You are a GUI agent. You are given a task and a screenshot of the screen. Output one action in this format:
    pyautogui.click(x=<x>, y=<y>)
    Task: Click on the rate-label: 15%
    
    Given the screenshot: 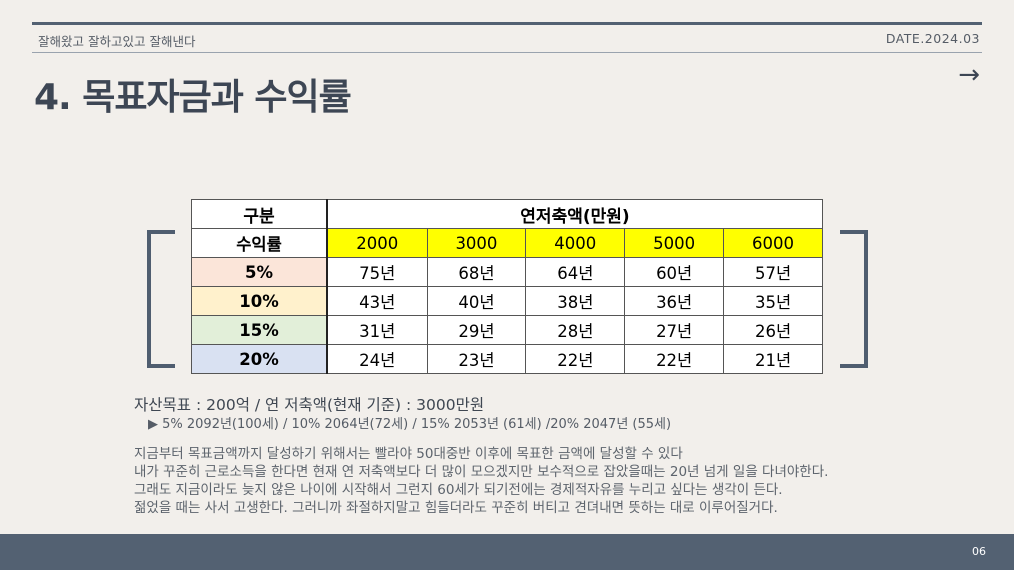 What is the action you would take?
    pyautogui.click(x=259, y=330)
    